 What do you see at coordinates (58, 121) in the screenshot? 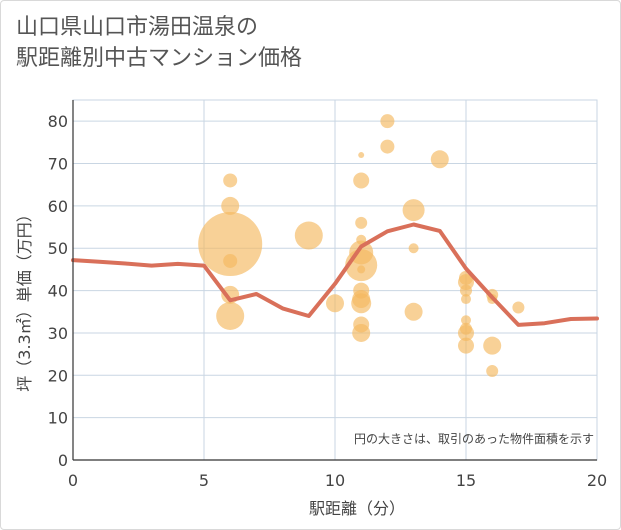
I see `y-tick-label: 80` at bounding box center [58, 121].